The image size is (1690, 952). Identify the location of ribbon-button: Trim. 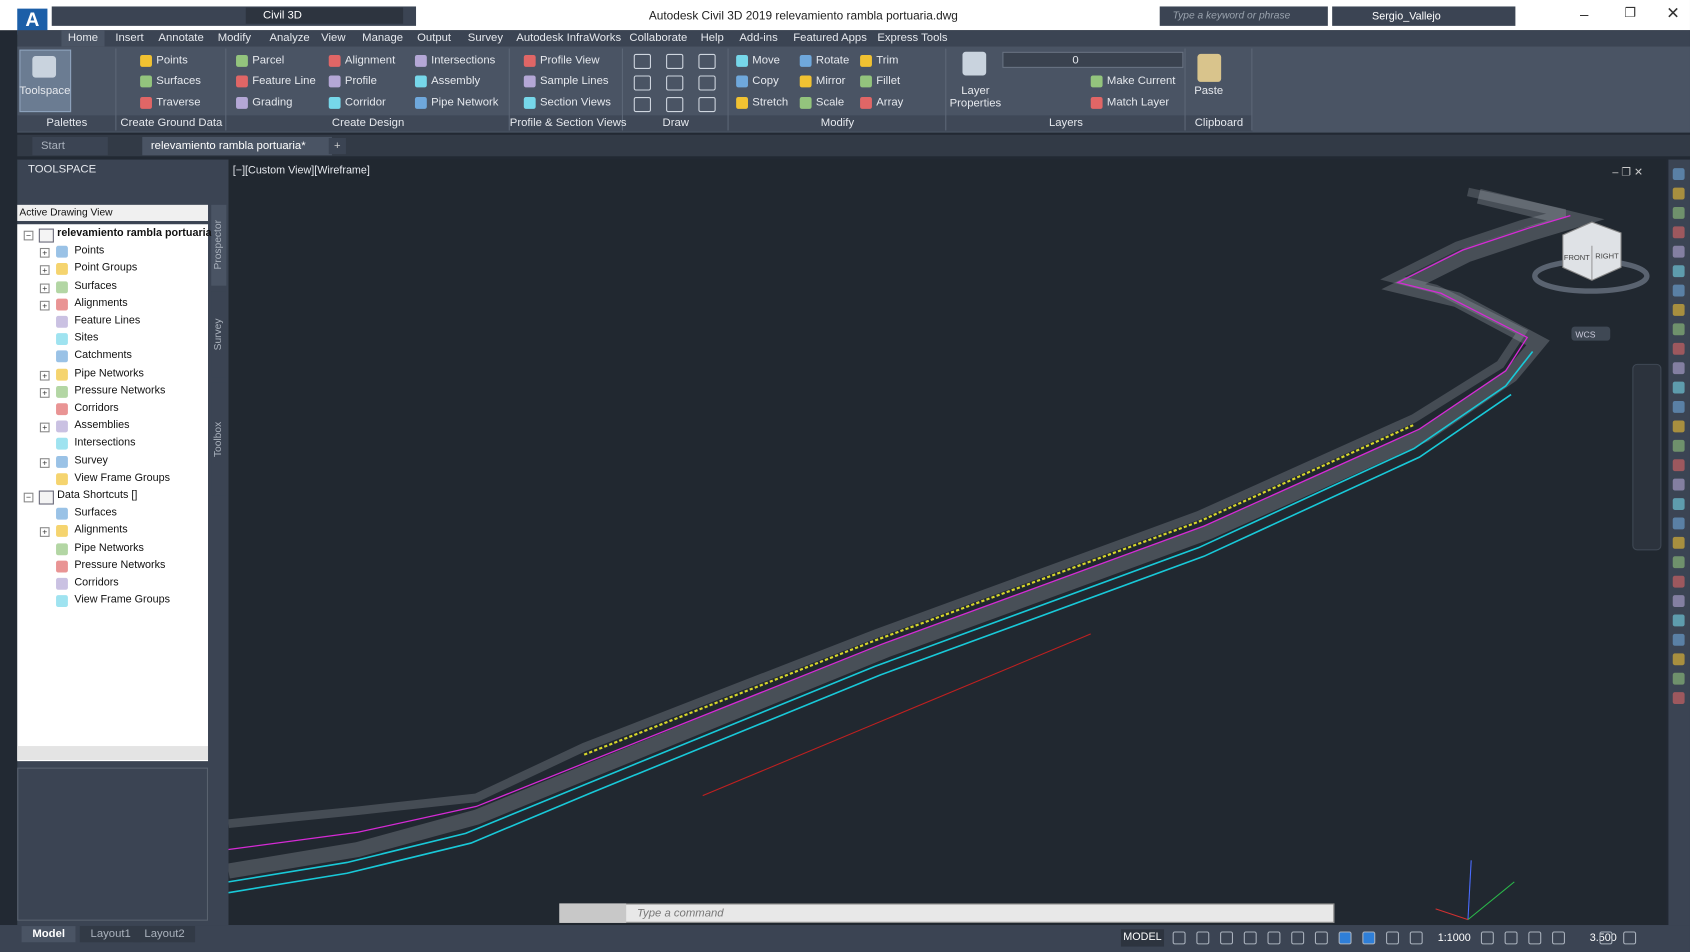
(887, 60).